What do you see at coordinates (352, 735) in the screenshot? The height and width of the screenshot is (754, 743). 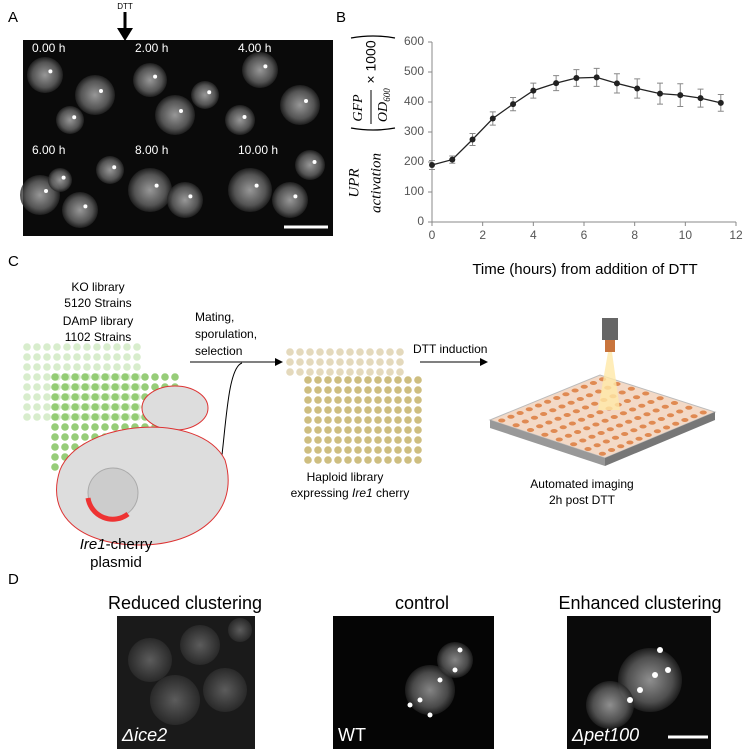 I see `strain-label: WT` at bounding box center [352, 735].